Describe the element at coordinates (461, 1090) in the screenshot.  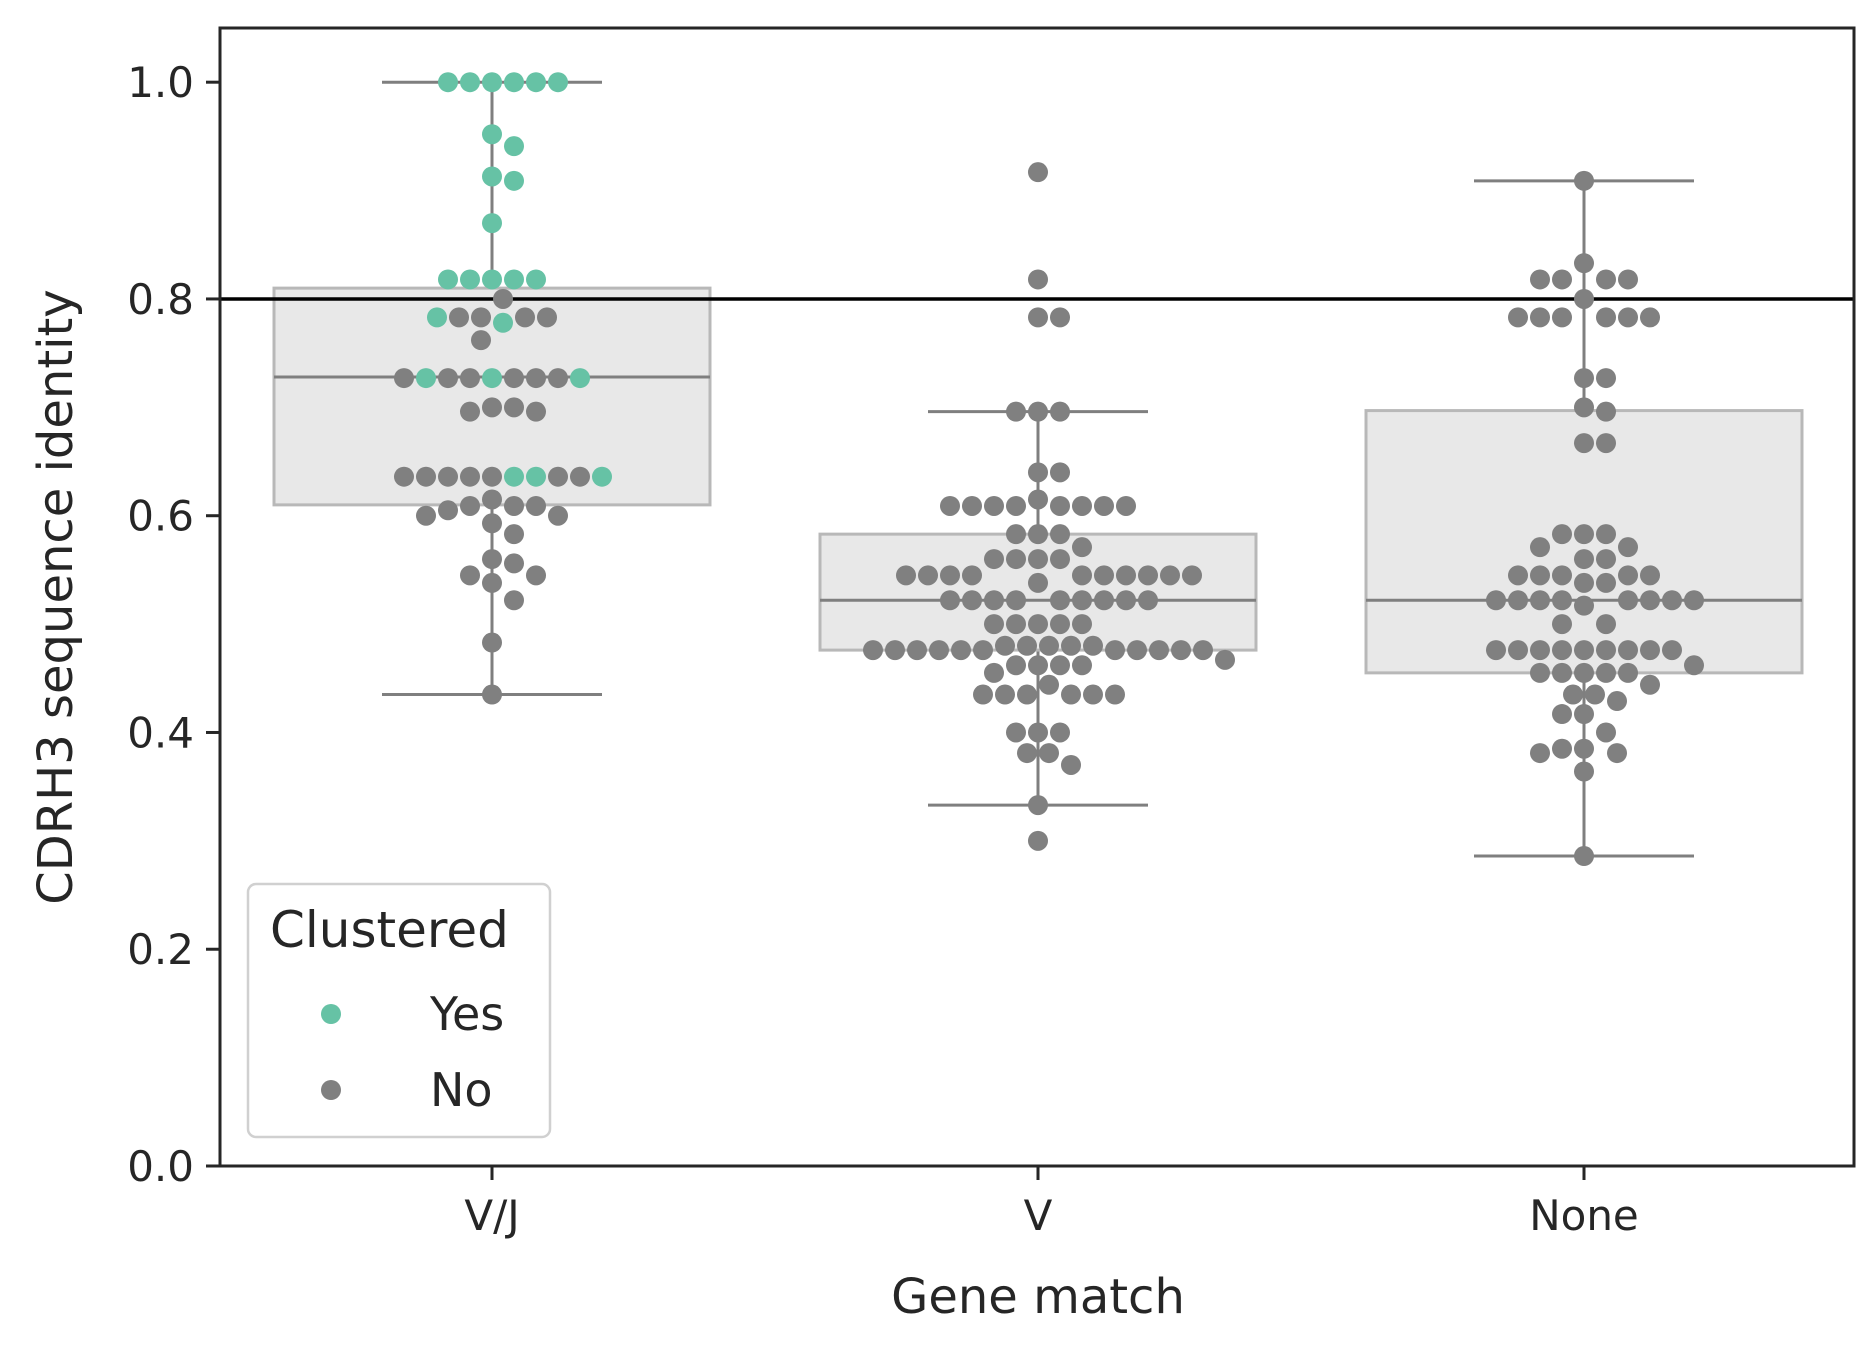
I see `legend-label-no: No` at that location.